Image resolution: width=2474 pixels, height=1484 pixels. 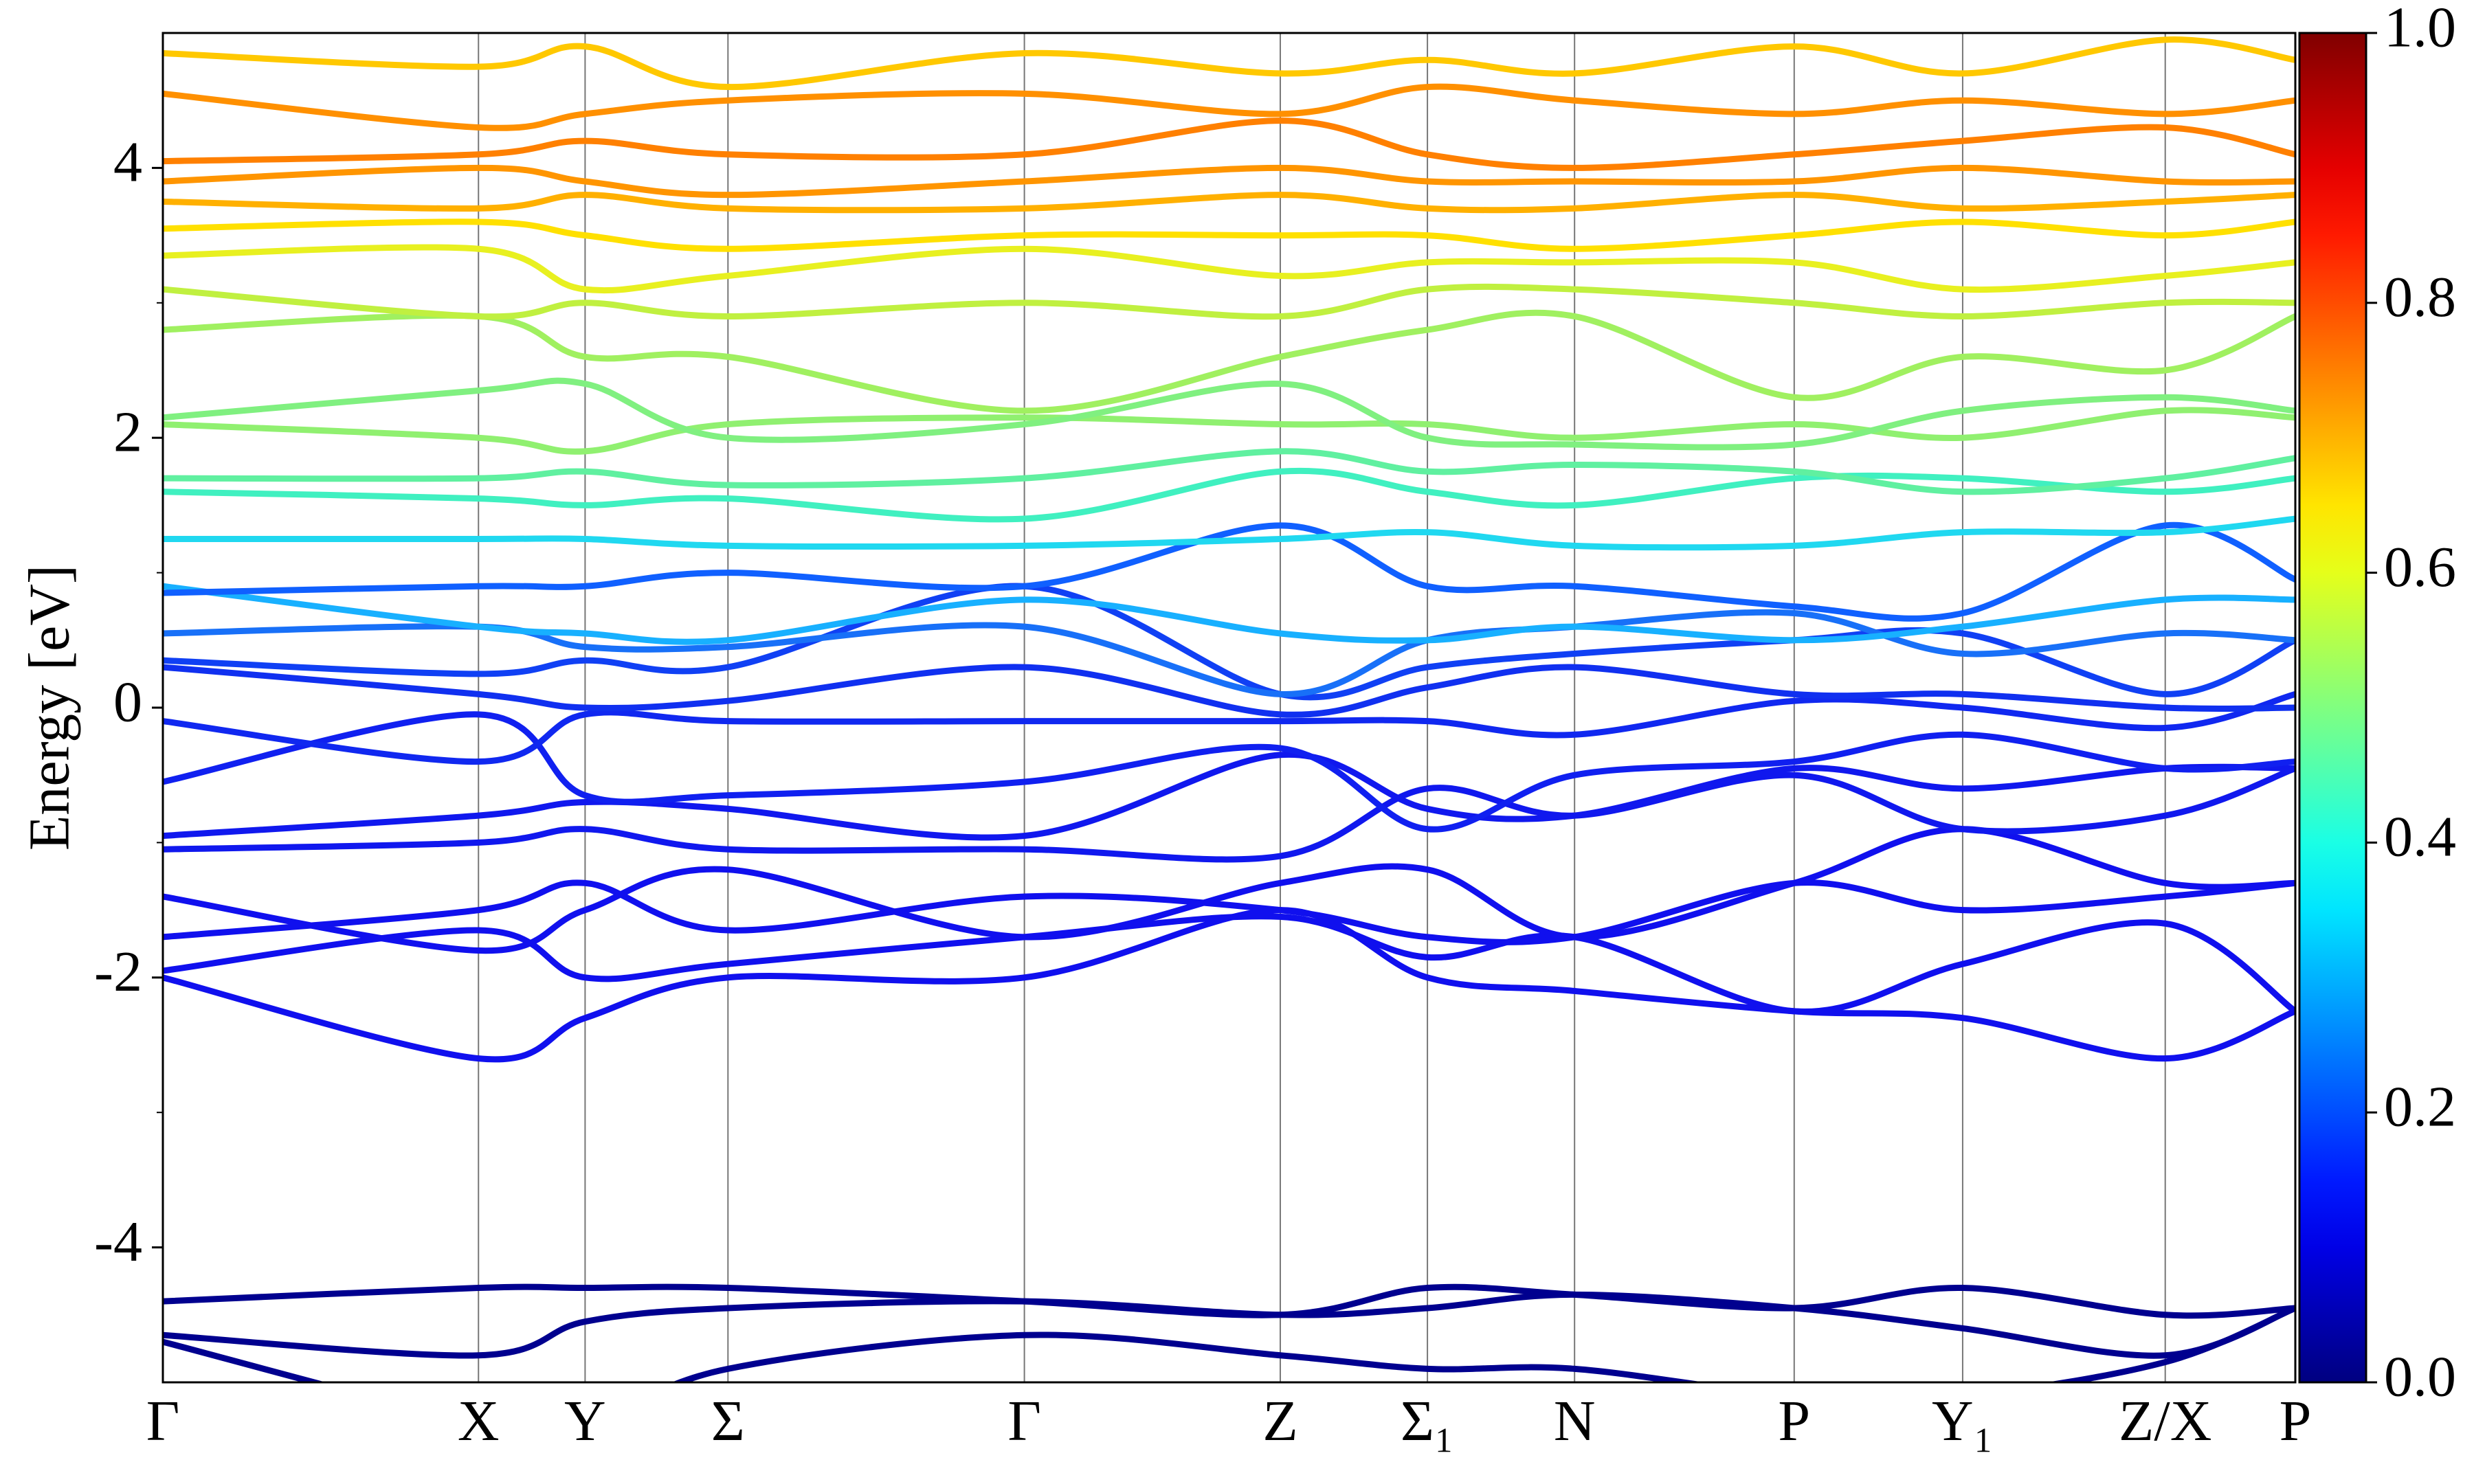 What do you see at coordinates (118, 1242) in the screenshot?
I see `y-tick-label: -4` at bounding box center [118, 1242].